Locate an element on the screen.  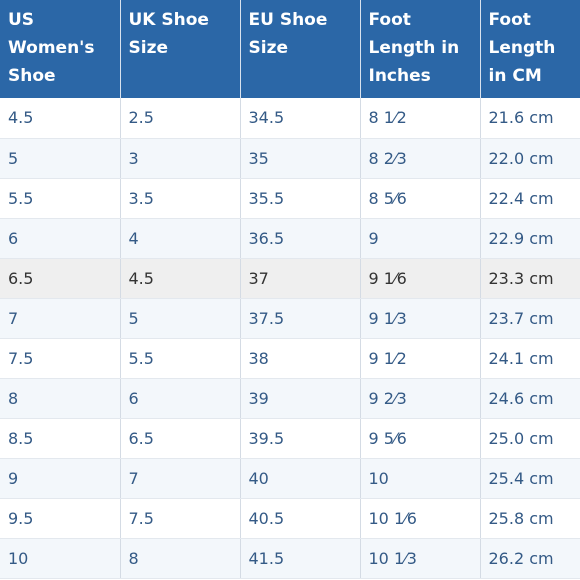
cell-us: 5 is located at coordinates (60, 158).